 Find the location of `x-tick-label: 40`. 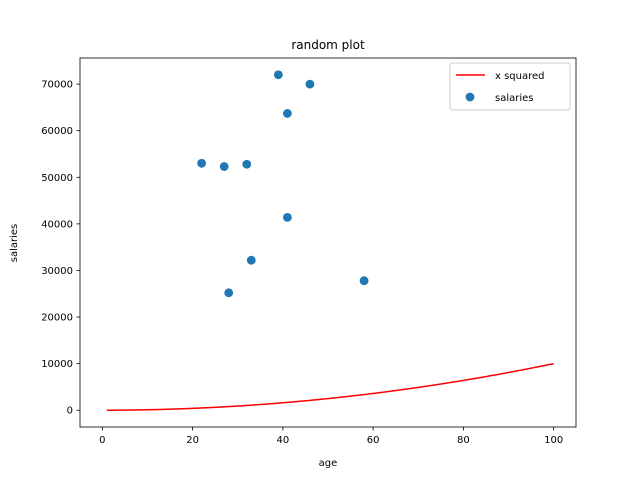

x-tick-label: 40 is located at coordinates (283, 440).